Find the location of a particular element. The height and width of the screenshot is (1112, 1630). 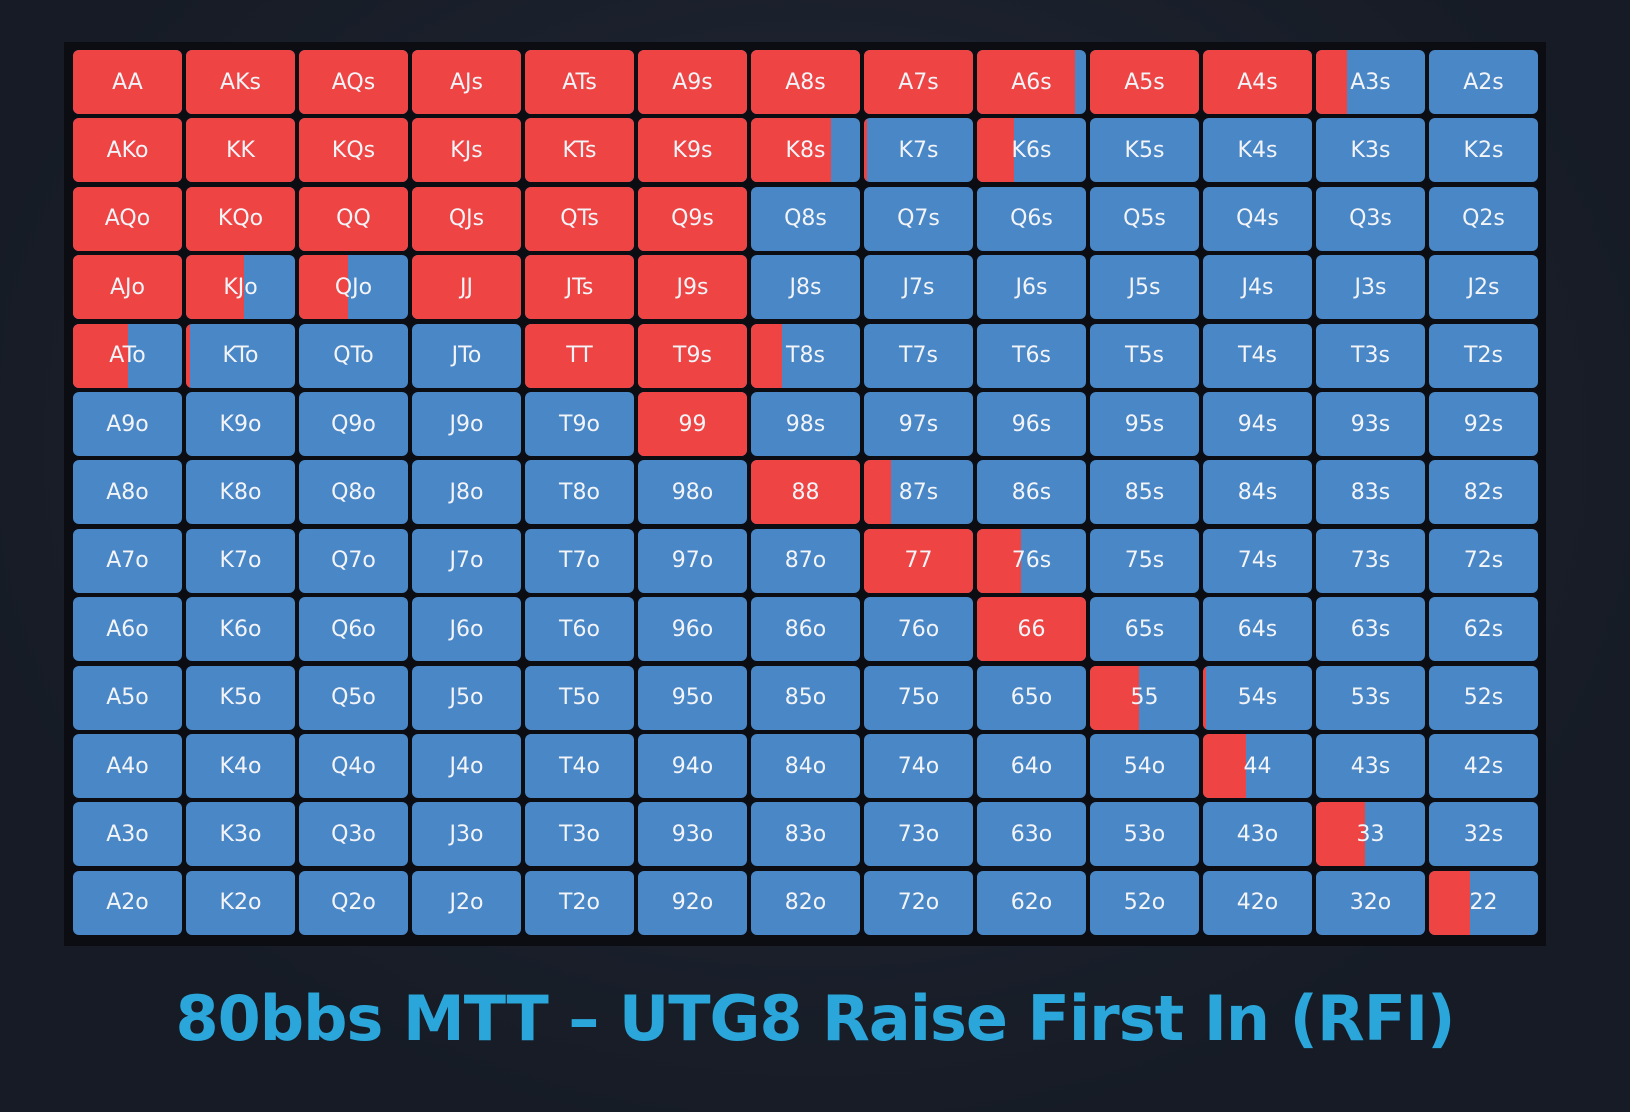

hand-cell: Q7o is located at coordinates (353, 560).